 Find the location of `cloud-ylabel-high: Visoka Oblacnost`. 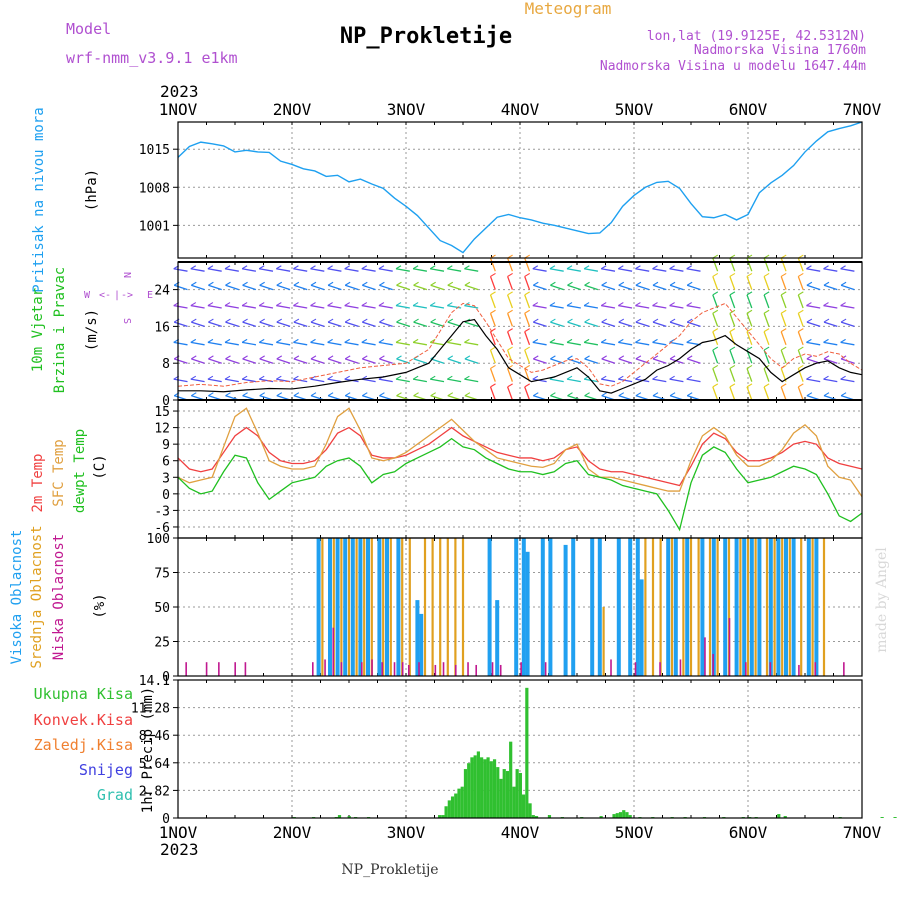

cloud-ylabel-high: Visoka Oblacnost is located at coordinates (17, 597).